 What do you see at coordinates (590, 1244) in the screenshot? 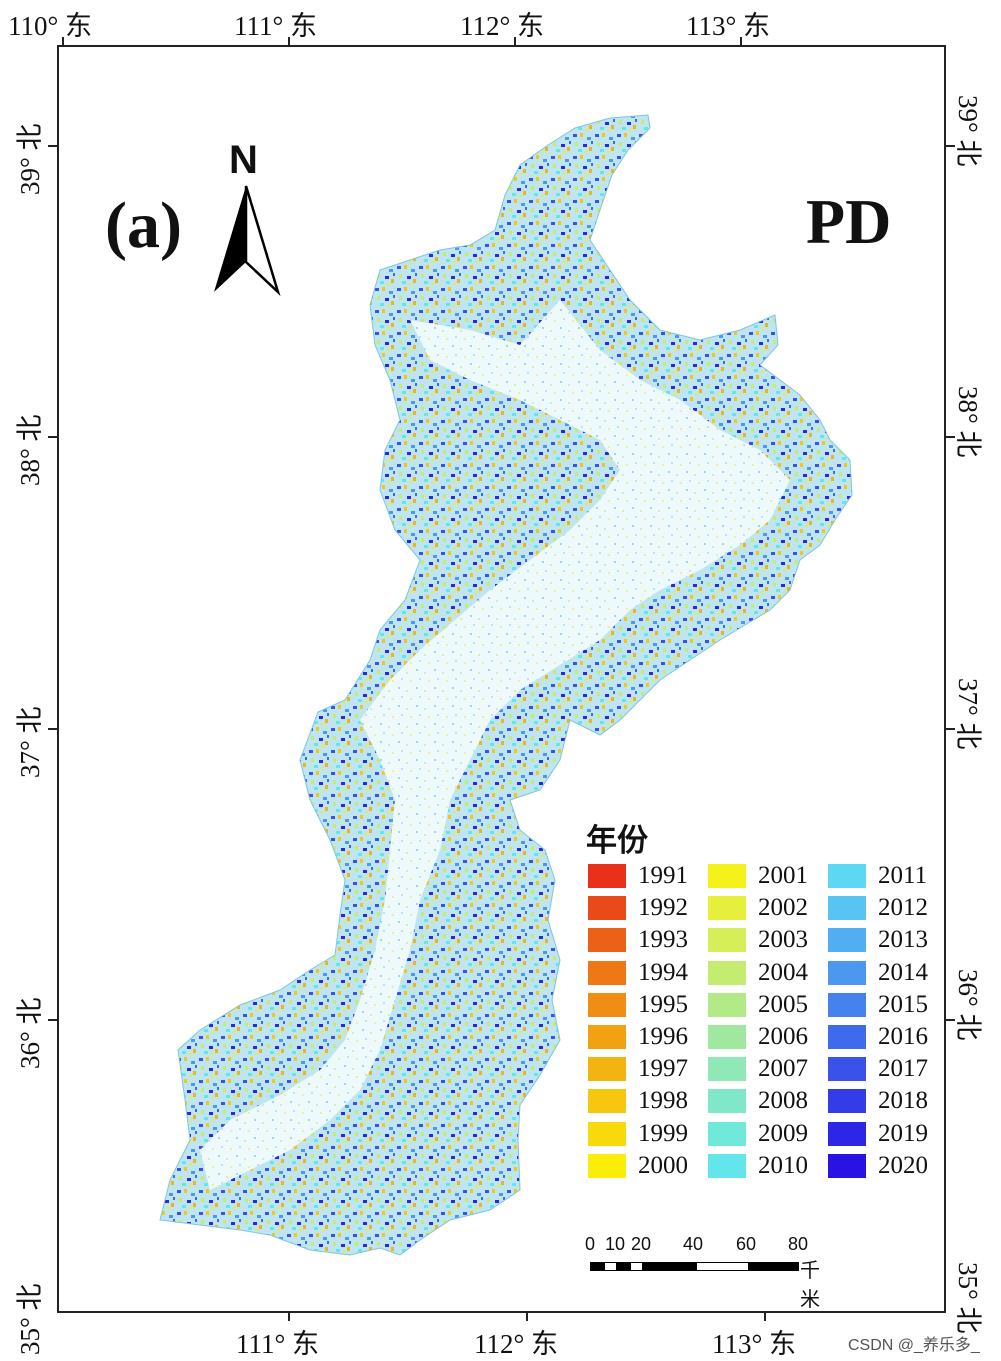
I see `scale-tick-label: 0` at bounding box center [590, 1244].